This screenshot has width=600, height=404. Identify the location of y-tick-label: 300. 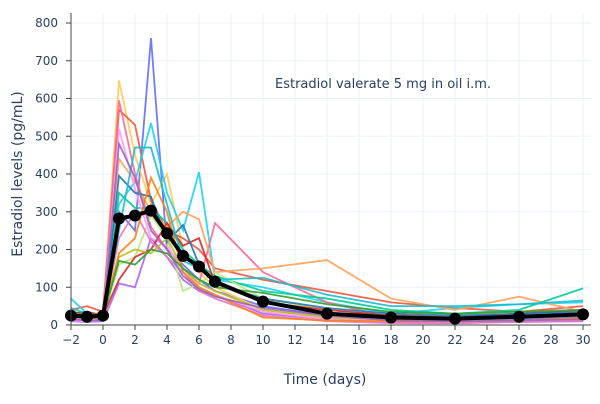
(46, 212).